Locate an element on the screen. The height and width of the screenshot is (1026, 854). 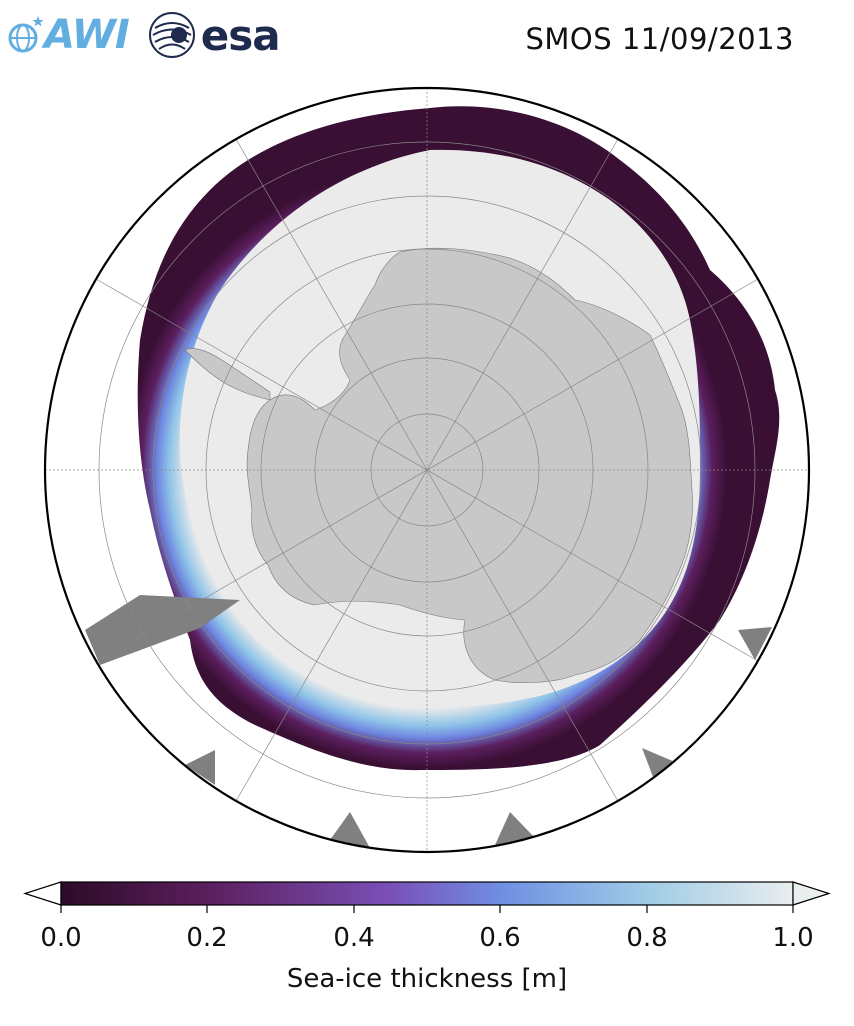
colorbar-tick-label: 0.8 is located at coordinates (647, 938).